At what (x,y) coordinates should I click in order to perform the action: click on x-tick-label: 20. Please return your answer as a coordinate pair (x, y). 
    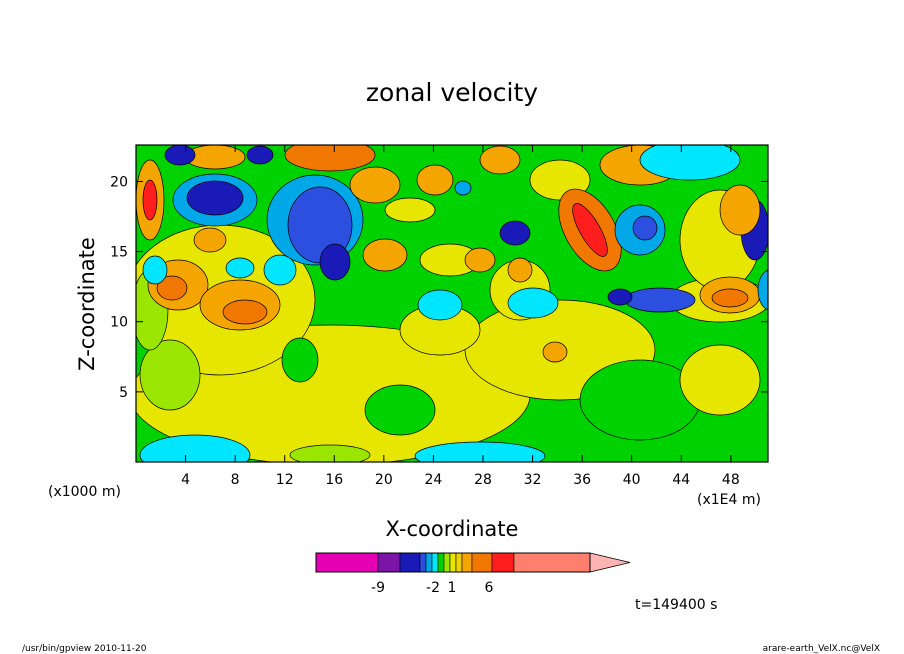
    Looking at the image, I should click on (384, 480).